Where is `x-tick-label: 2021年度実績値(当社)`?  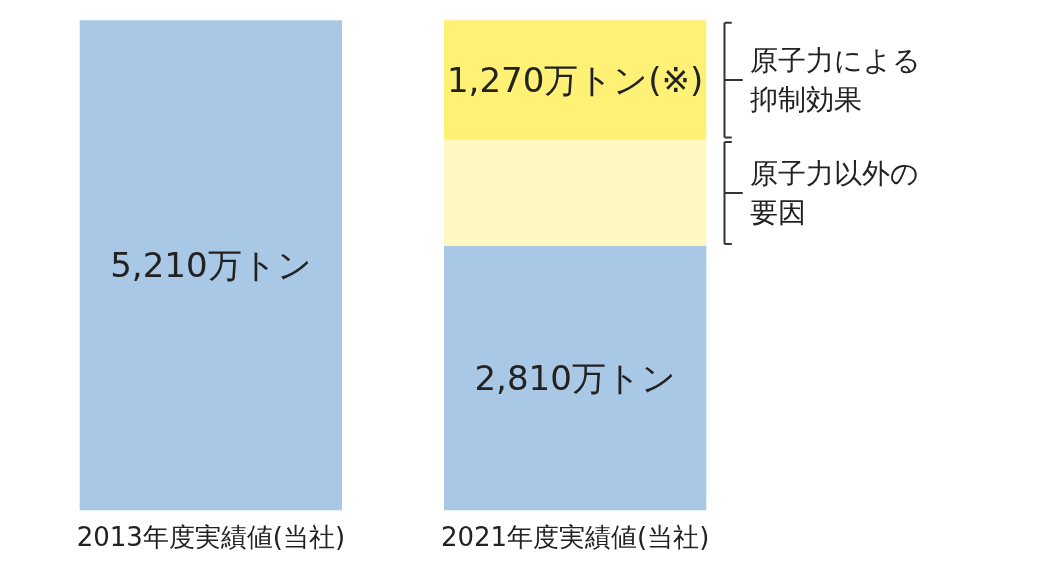
x-tick-label: 2021年度実績値(当社) is located at coordinates (575, 536).